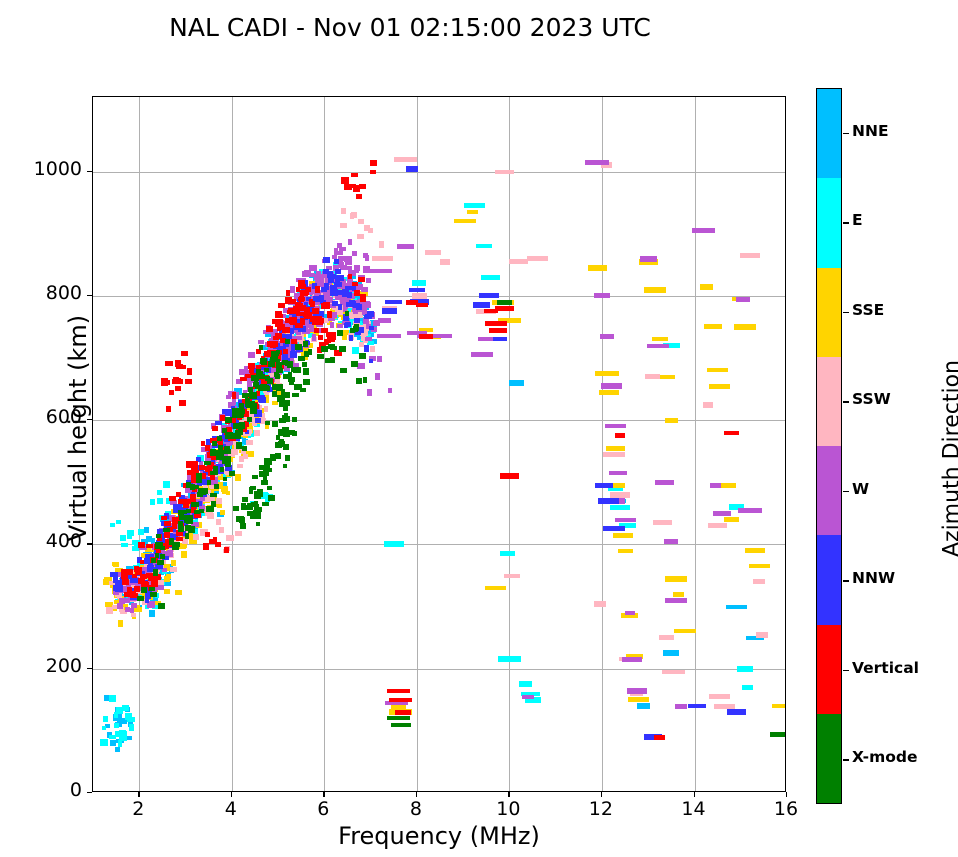 This screenshot has height=857, width=958. I want to click on azimuth-colorbar, so click(829, 446).